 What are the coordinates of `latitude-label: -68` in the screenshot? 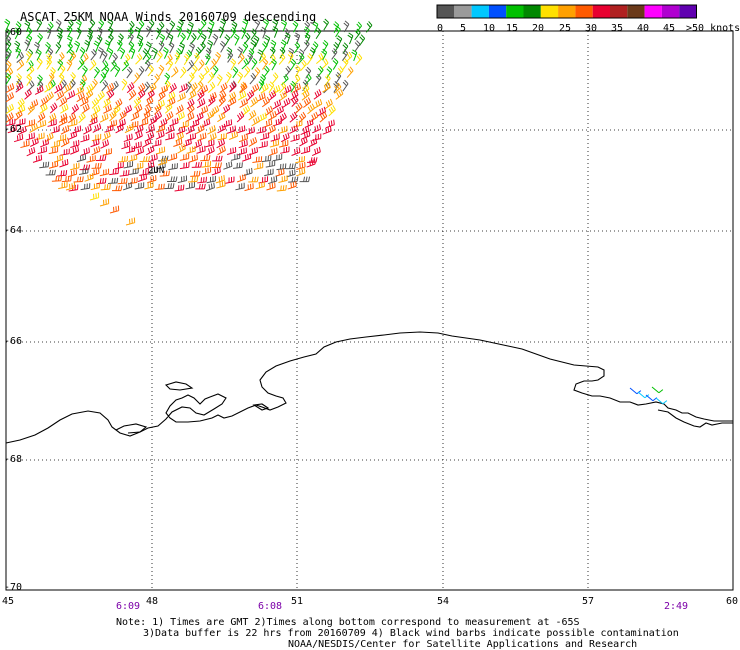 It's located at (13, 459).